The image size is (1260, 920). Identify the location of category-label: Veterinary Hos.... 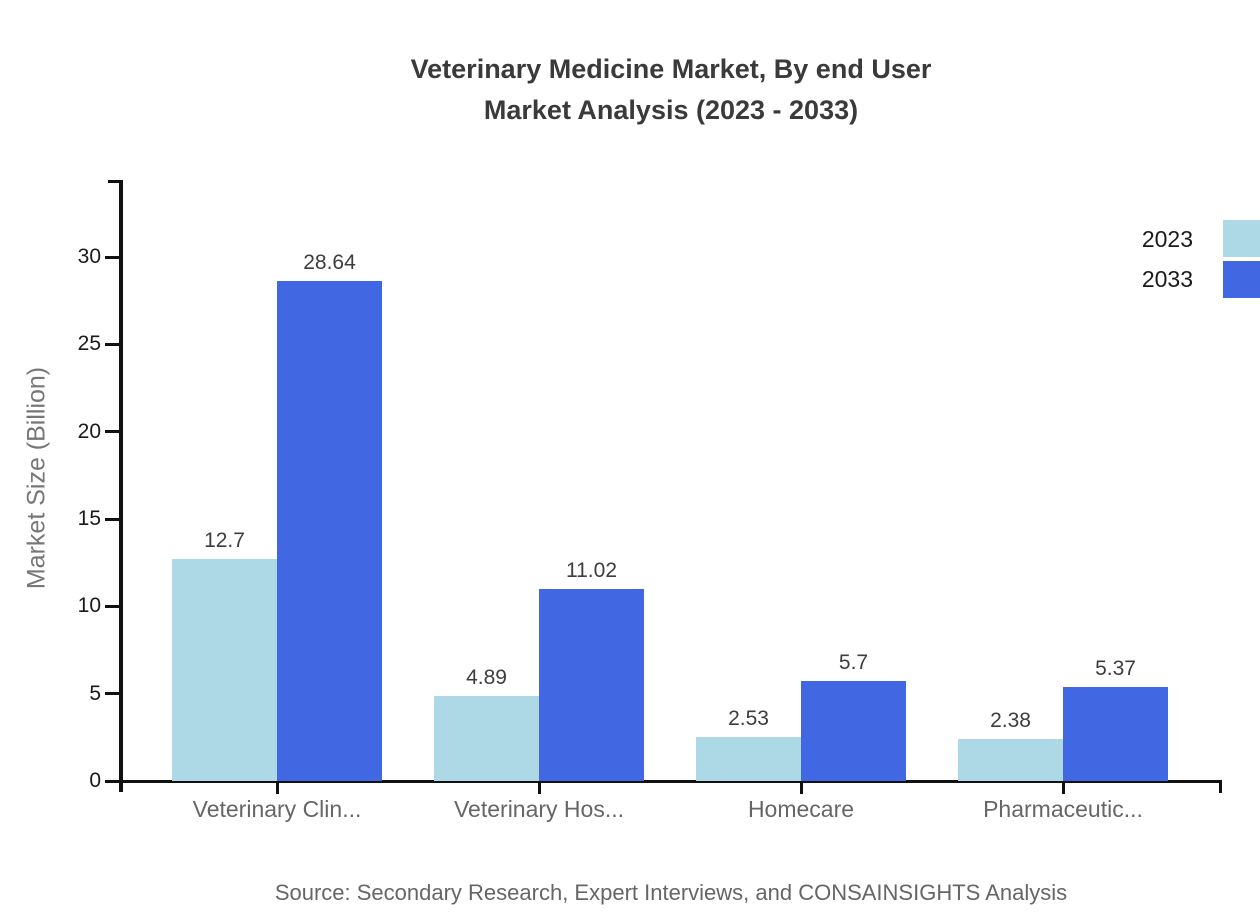
(539, 809).